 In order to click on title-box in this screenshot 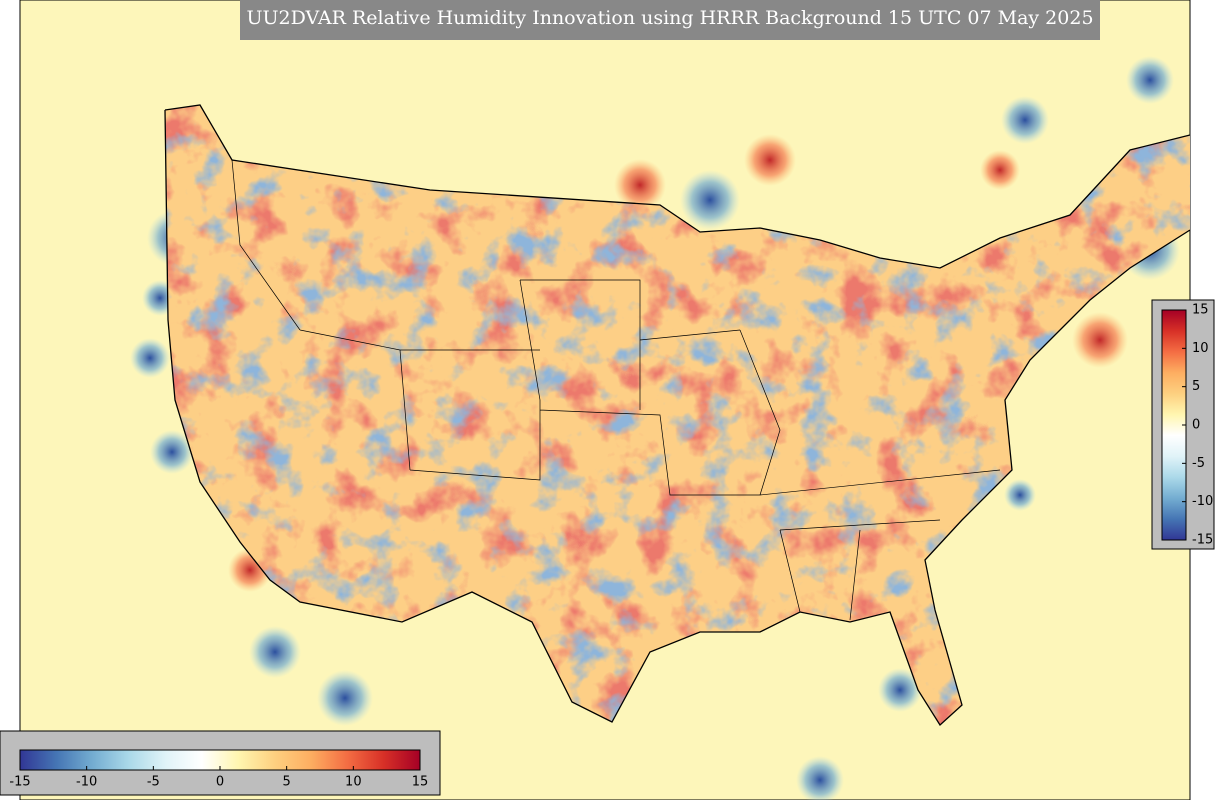, I will do `click(670, 20)`.